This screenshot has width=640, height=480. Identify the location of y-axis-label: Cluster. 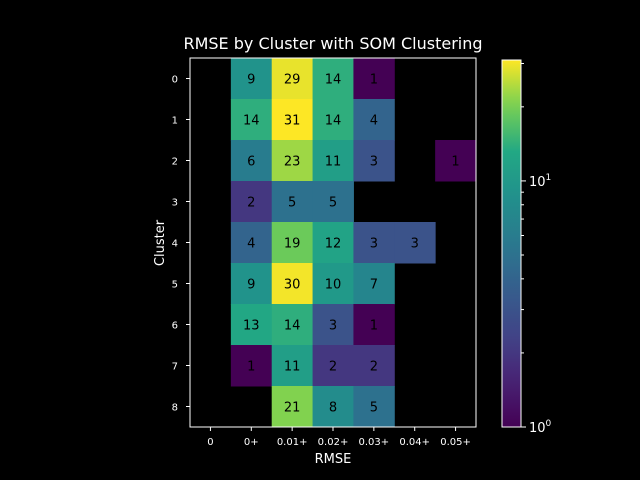
(160, 242).